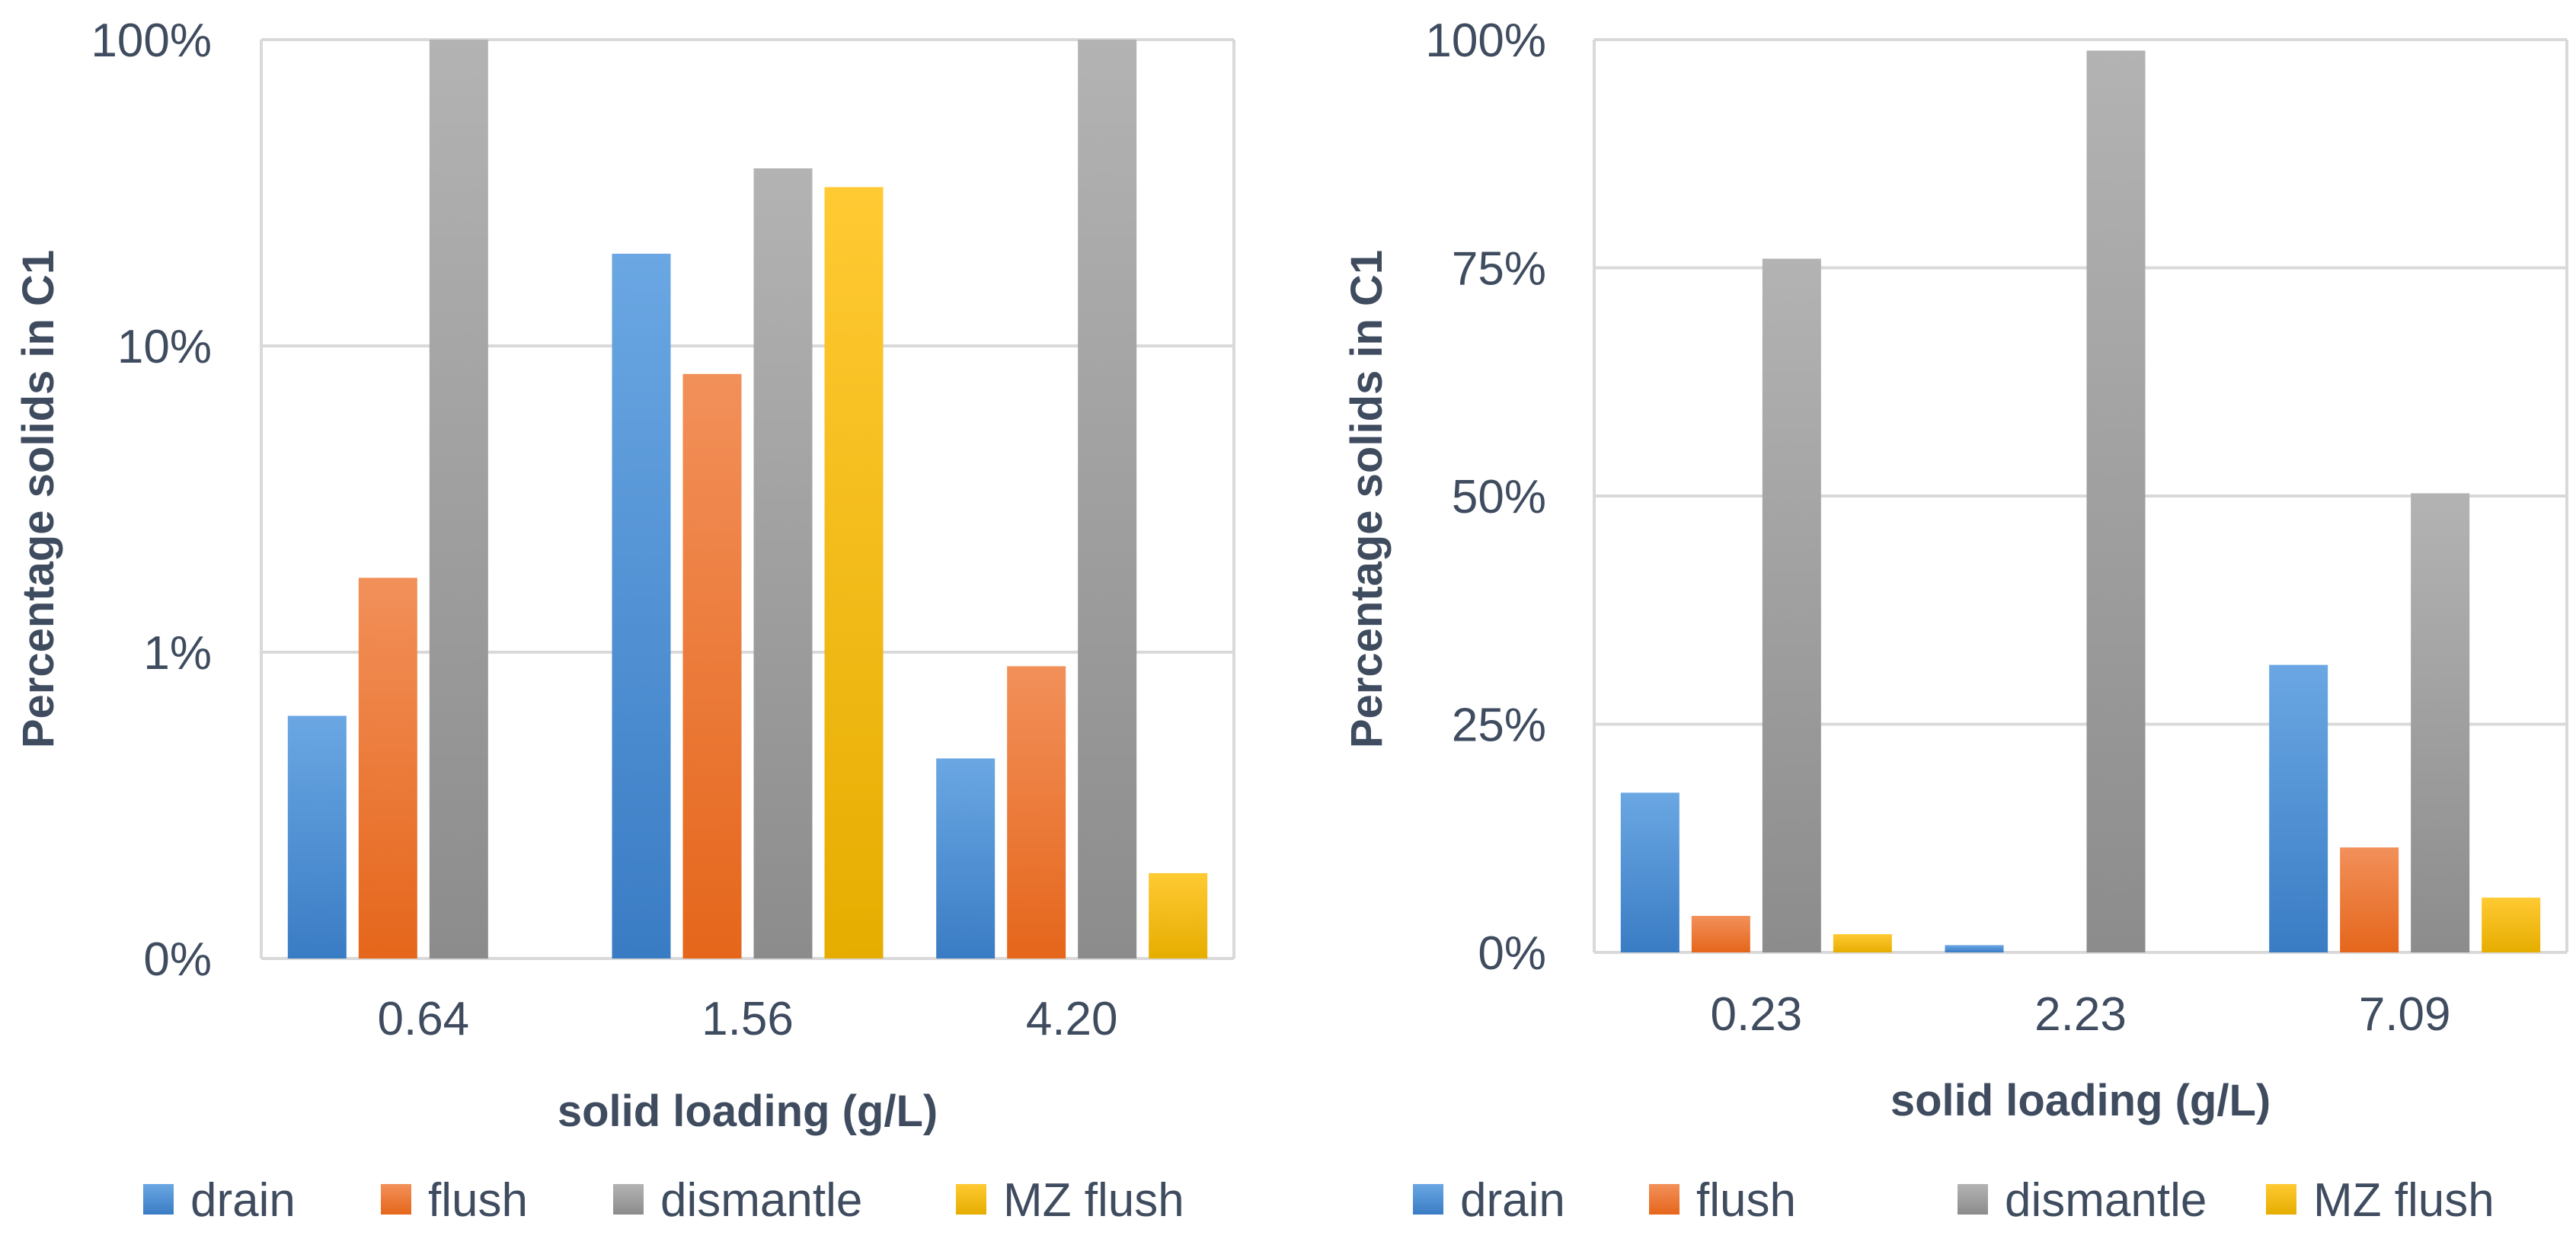  Describe the element at coordinates (1499, 725) in the screenshot. I see `y-tick-label: 25%` at that location.